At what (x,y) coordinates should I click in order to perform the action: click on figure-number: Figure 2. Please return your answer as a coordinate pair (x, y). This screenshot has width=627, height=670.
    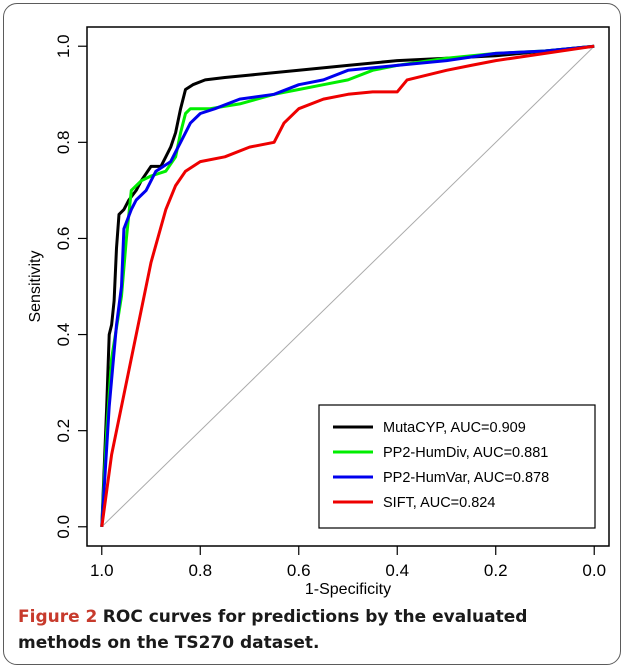
    Looking at the image, I should click on (58, 617).